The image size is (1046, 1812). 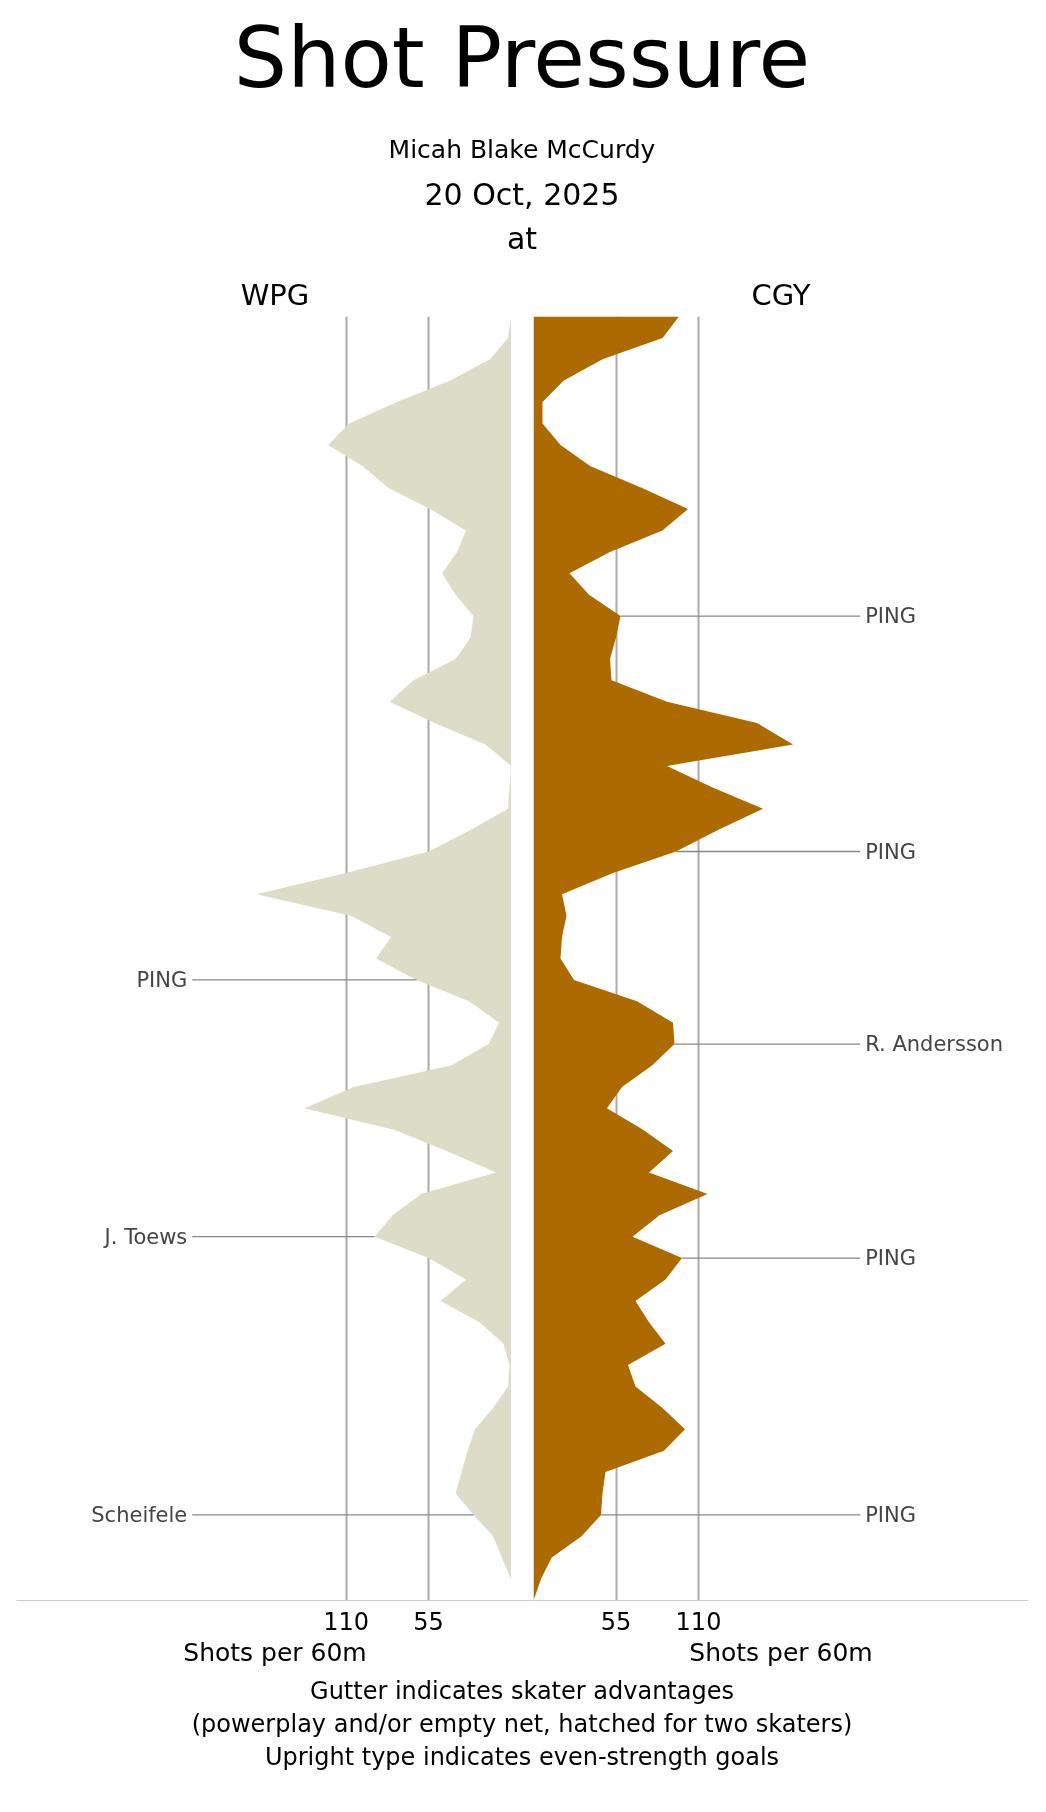 What do you see at coordinates (522, 1724) in the screenshot?
I see `text: (powerplay and/or empty net, hatched for two skaters)` at bounding box center [522, 1724].